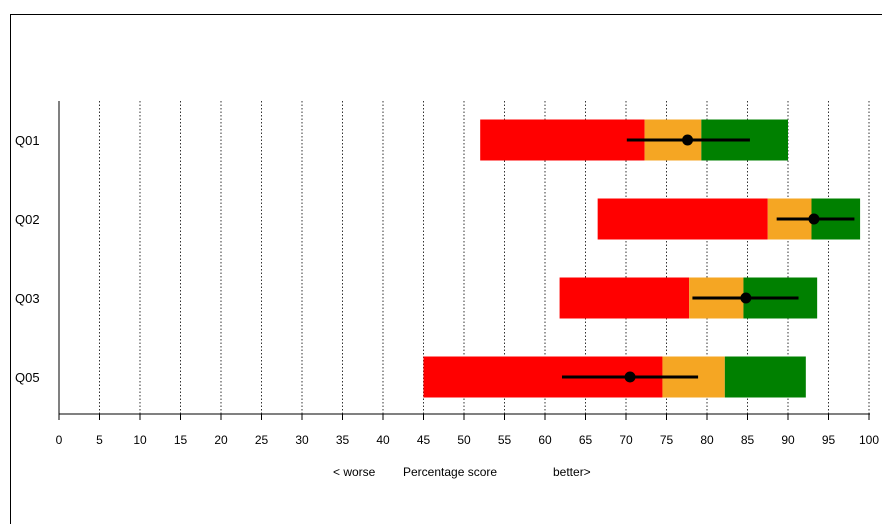 This screenshot has height=524, width=882. What do you see at coordinates (869, 440) in the screenshot?
I see `x-tick-label: 100` at bounding box center [869, 440].